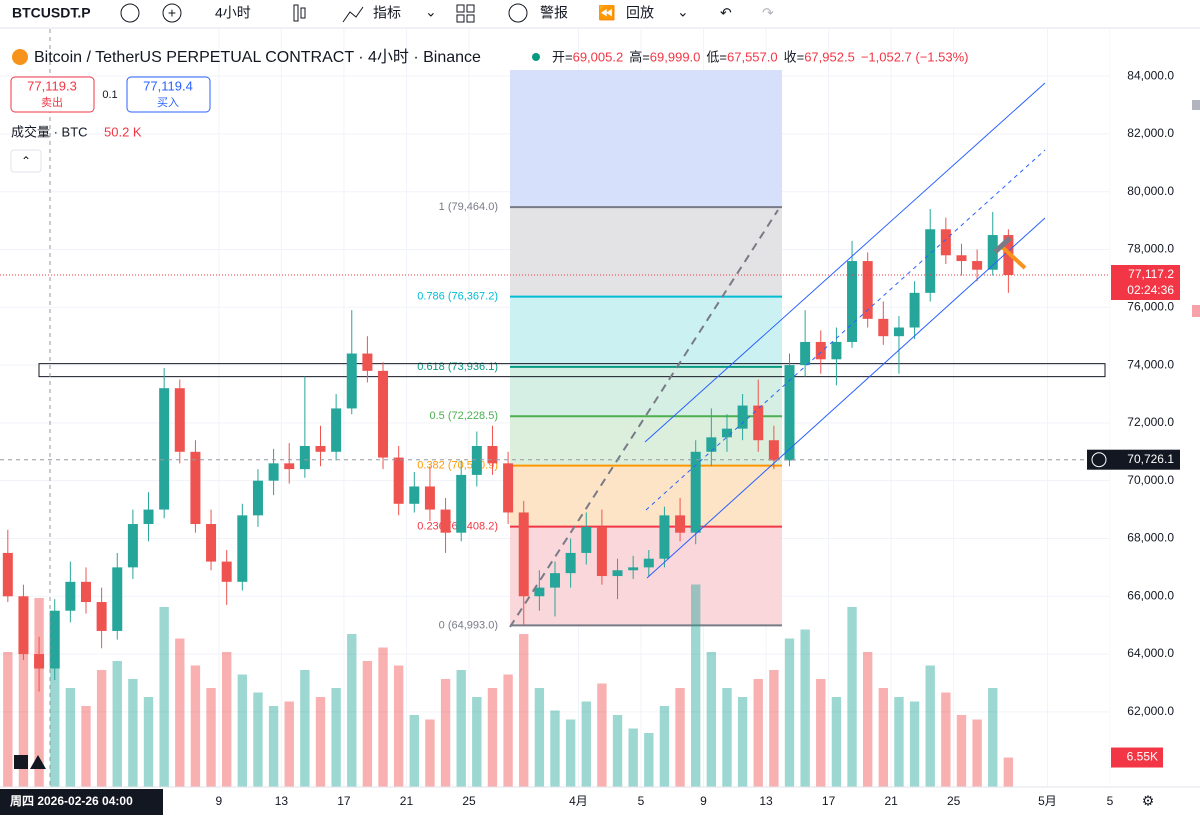 This screenshot has height=822, width=1200. Describe the element at coordinates (1099, 460) in the screenshot. I see `crosshair-plus` at that location.